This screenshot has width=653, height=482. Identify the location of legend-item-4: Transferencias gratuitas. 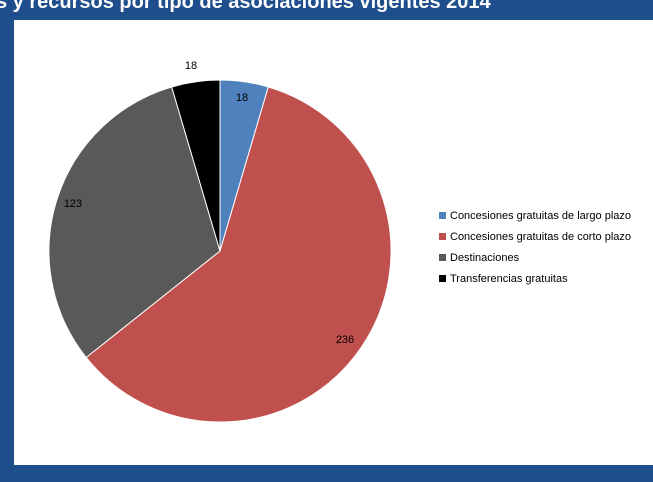
(535, 278).